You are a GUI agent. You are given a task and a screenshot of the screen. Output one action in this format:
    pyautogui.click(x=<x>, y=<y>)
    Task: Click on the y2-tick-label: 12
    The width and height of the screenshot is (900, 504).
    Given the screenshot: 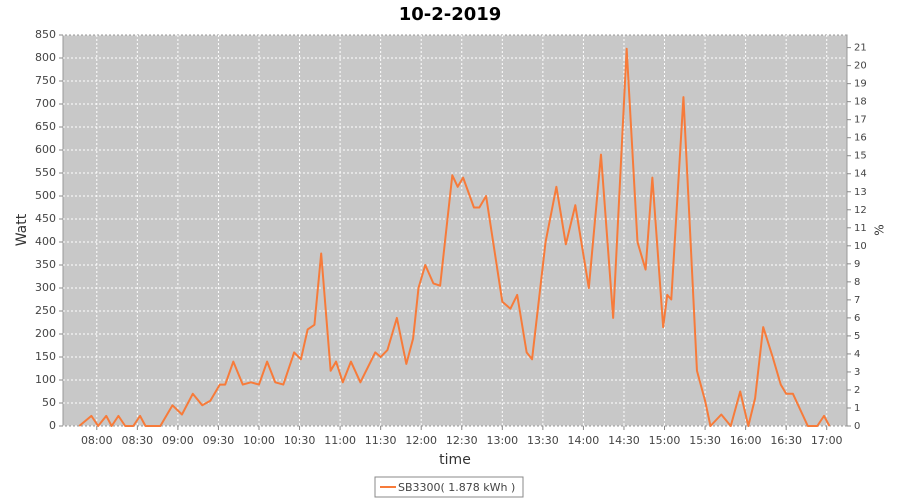 What is the action you would take?
    pyautogui.click(x=860, y=210)
    